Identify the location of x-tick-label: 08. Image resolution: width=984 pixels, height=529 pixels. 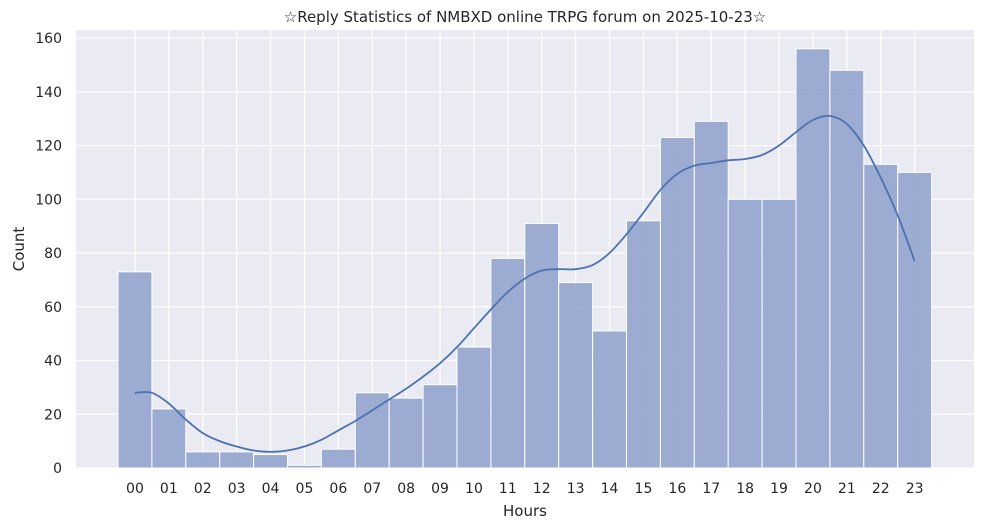
(406, 489).